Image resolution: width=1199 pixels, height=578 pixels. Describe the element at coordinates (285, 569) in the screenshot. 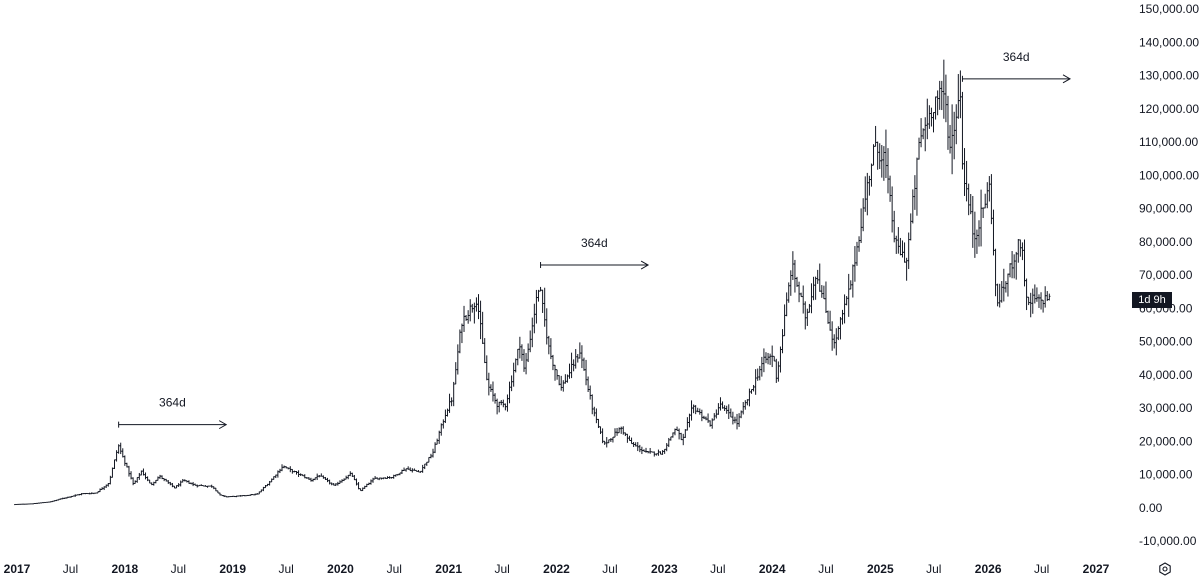

I see `time-axis-label: Jul` at that location.